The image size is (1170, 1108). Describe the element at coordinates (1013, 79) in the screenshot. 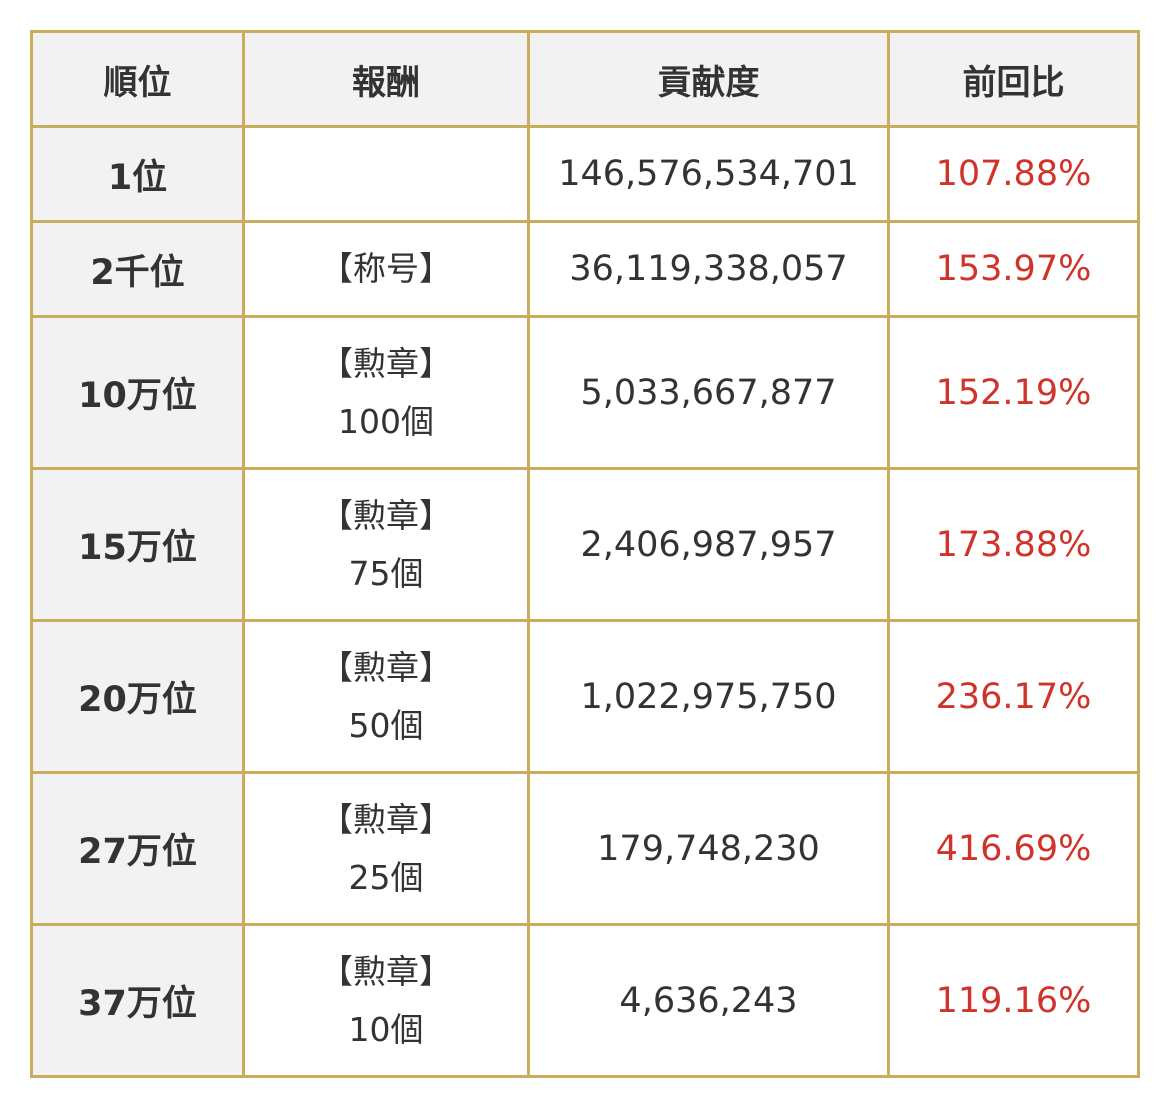

I see `header-ratio: 前回比` at that location.